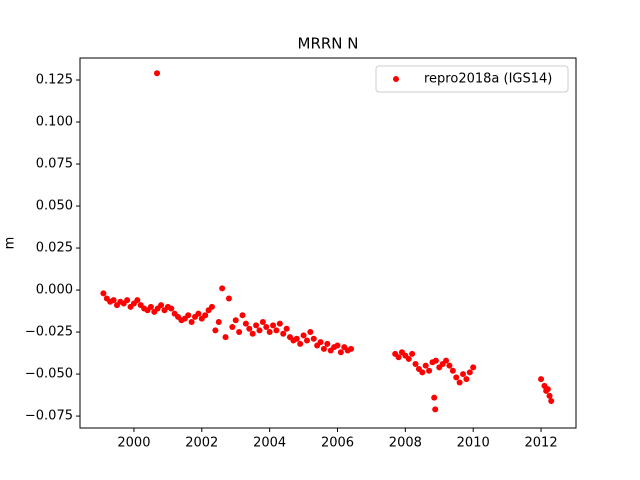 The height and width of the screenshot is (480, 640). Describe the element at coordinates (328, 44) in the screenshot. I see `chart-title: MRRN N` at that location.